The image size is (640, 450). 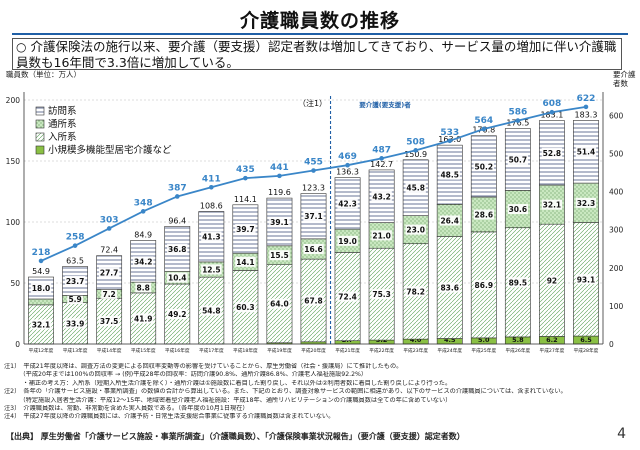 What do you see at coordinates (586, 350) in the screenshot?
I see `x-tick-label: 平成28年度` at bounding box center [586, 350].